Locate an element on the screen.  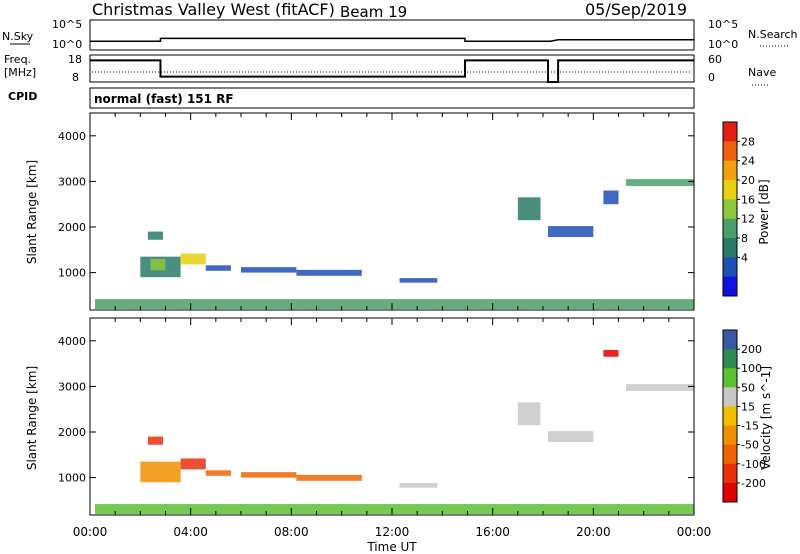
power-cbar-frame is located at coordinates (730, 209).